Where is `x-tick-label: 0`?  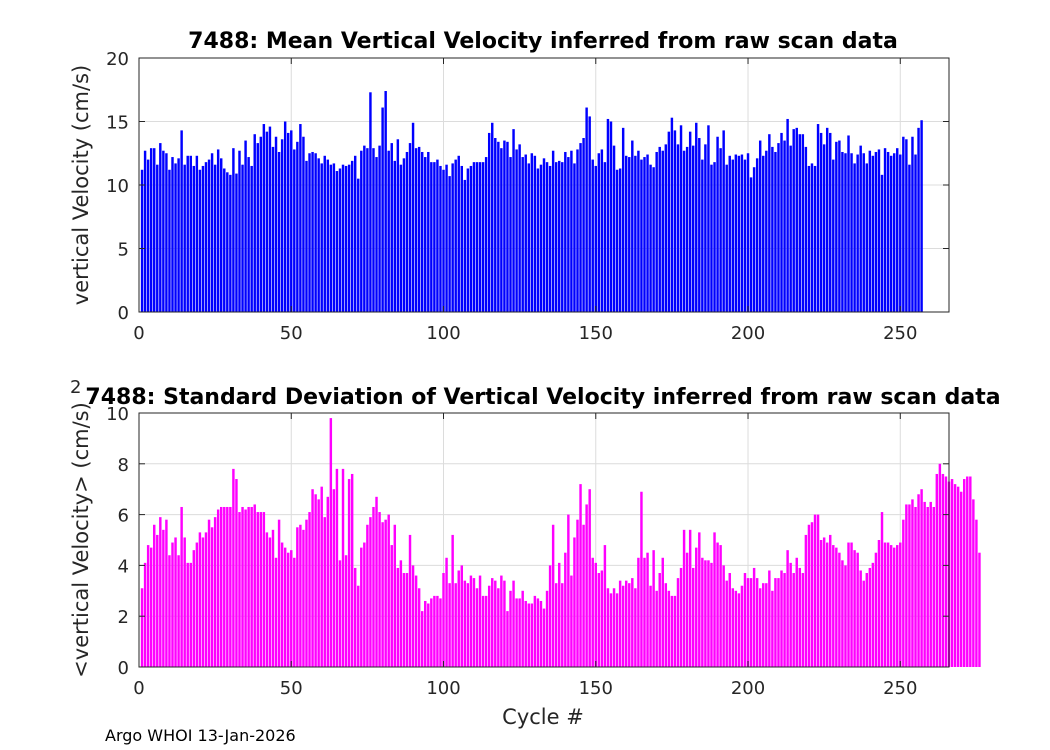
x-tick-label: 0 is located at coordinates (138, 333).